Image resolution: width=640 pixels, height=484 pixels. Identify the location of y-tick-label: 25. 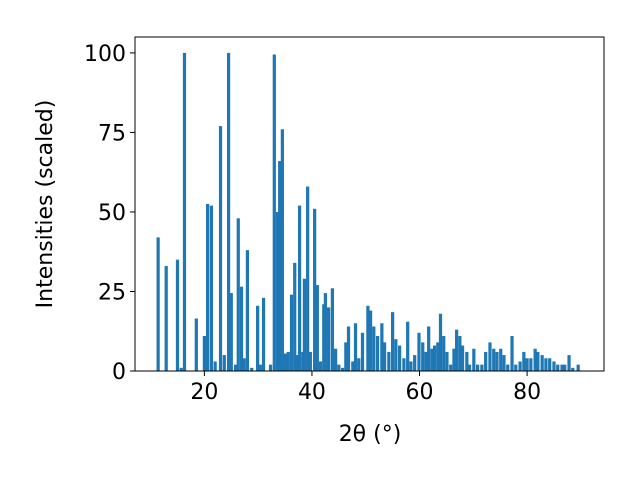
(112, 292).